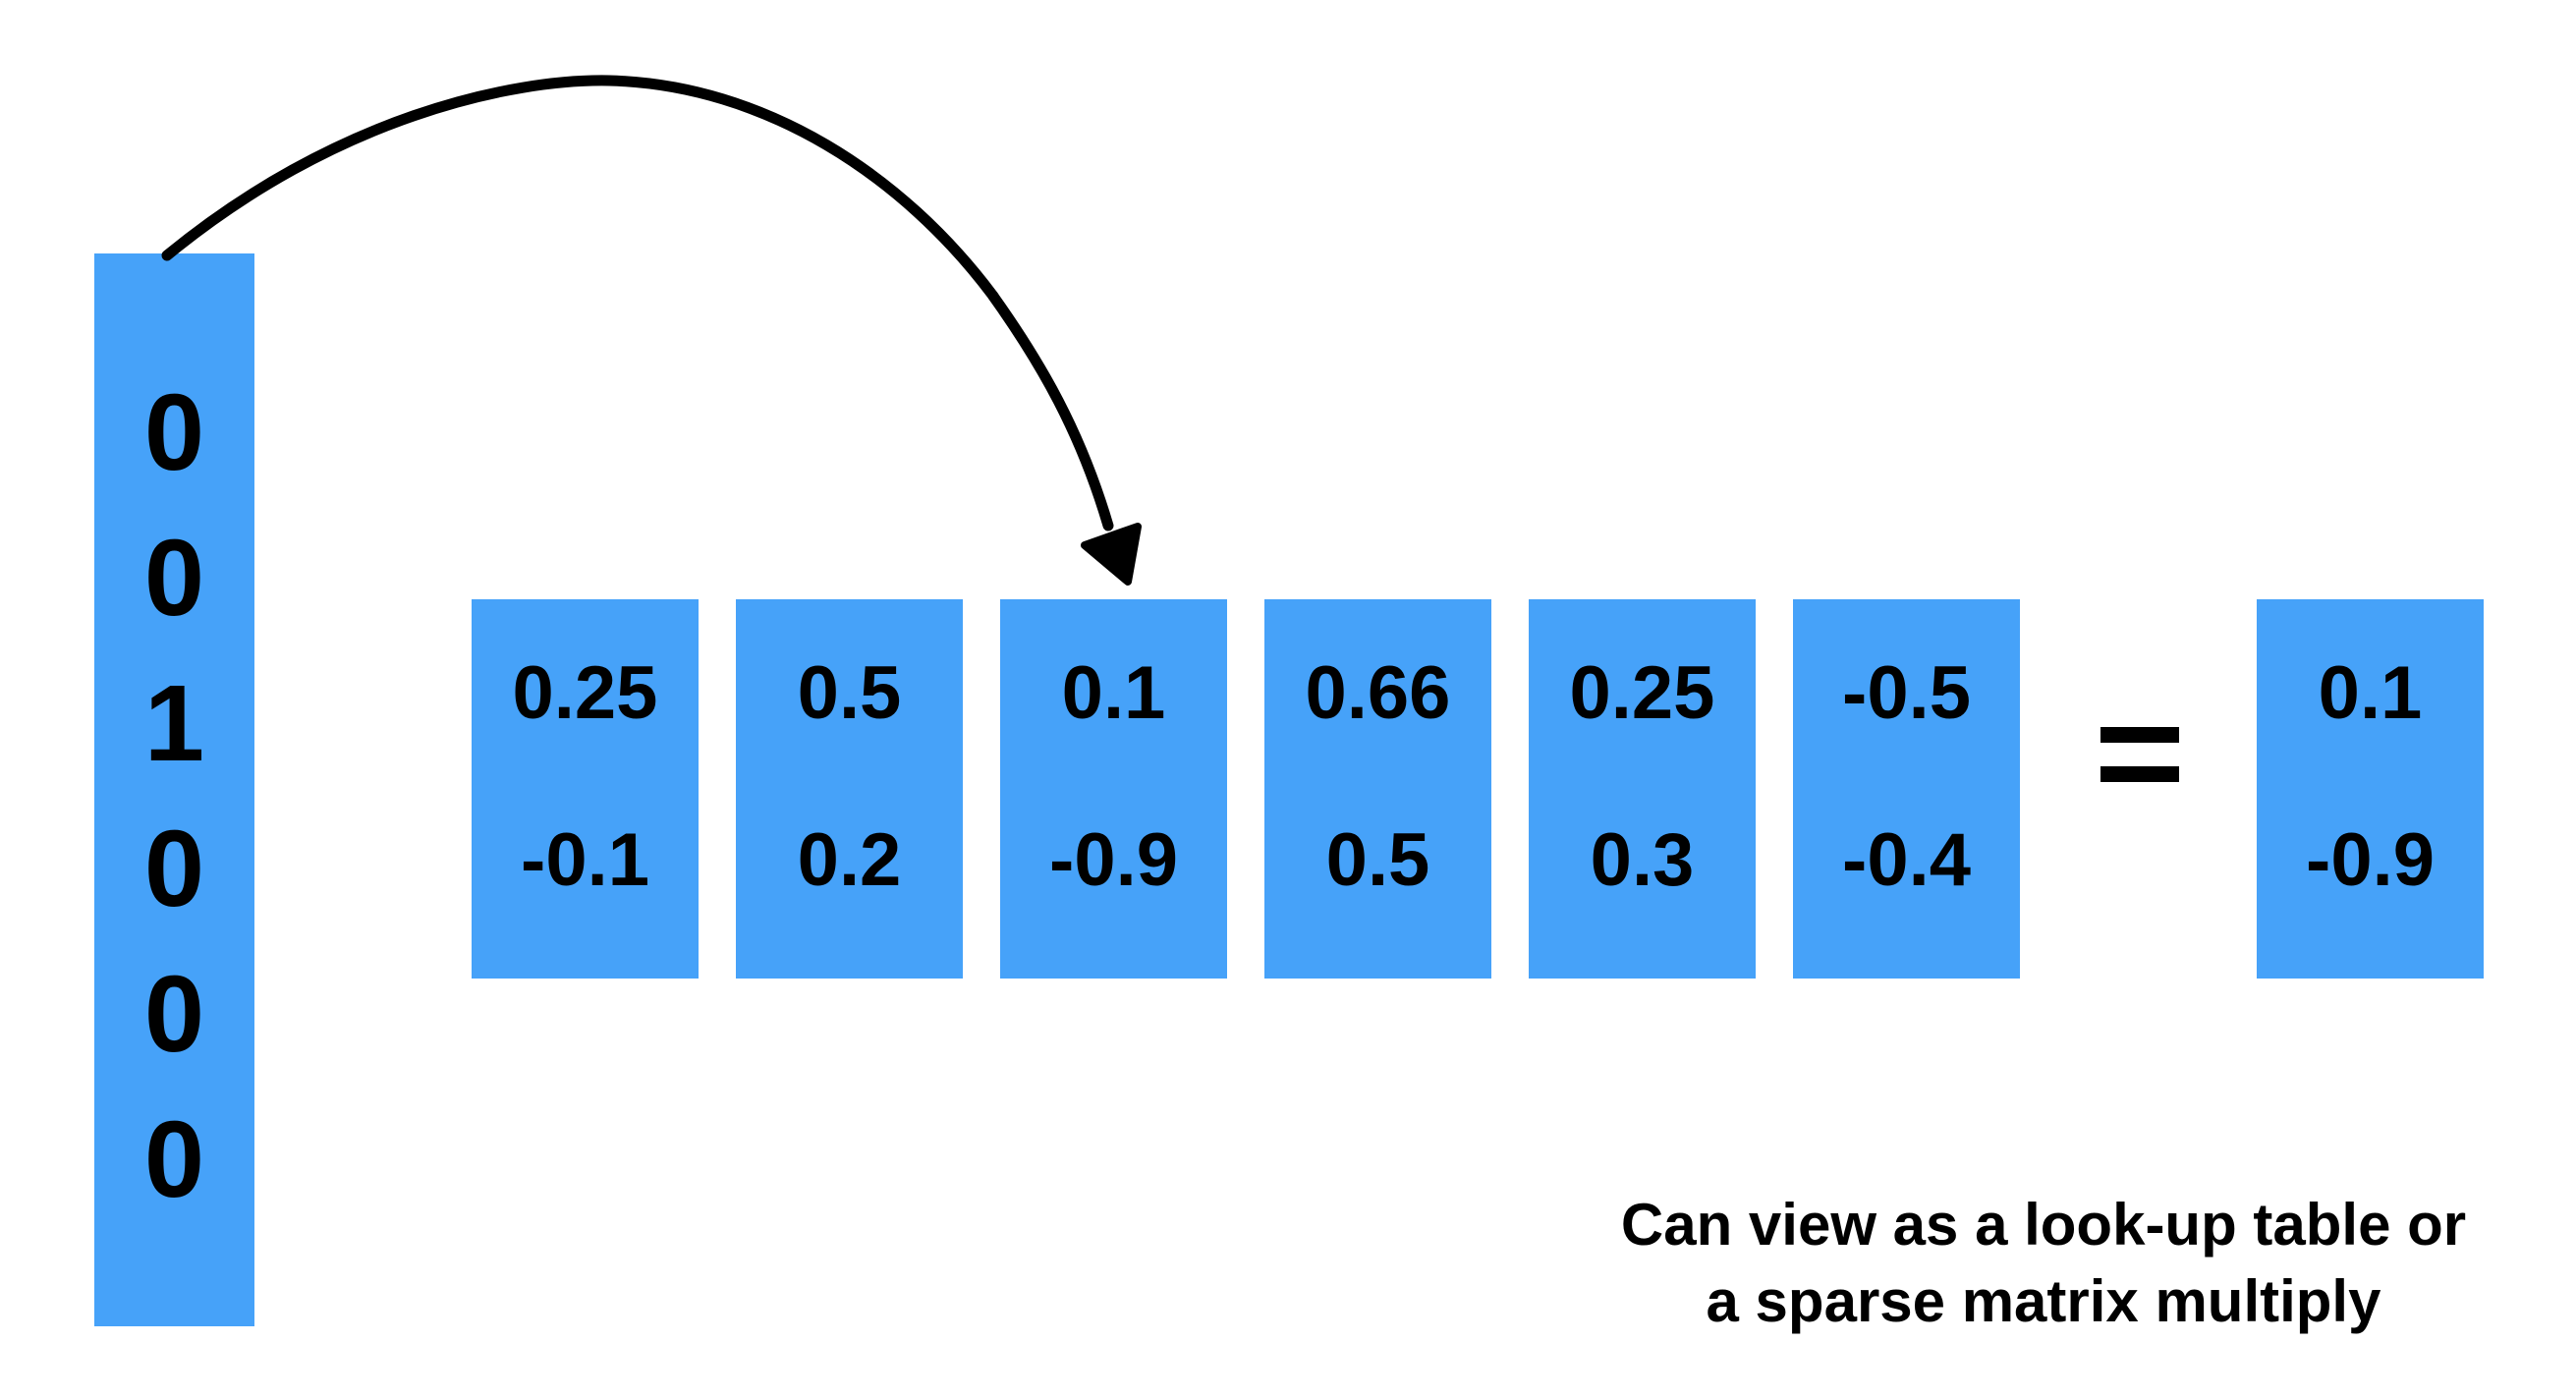 The width and height of the screenshot is (2576, 1399). What do you see at coordinates (1906, 693) in the screenshot?
I see `embedding-cell: -0.5` at bounding box center [1906, 693].